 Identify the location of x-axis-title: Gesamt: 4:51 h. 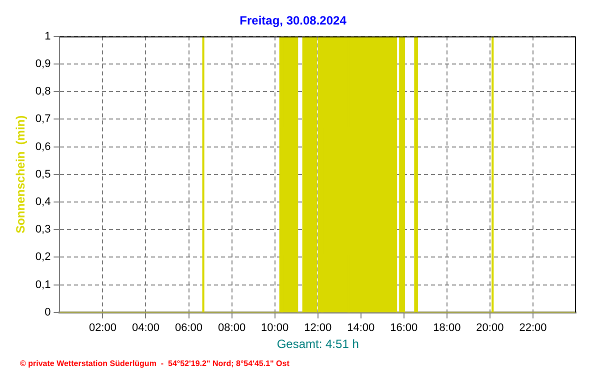
(317, 344).